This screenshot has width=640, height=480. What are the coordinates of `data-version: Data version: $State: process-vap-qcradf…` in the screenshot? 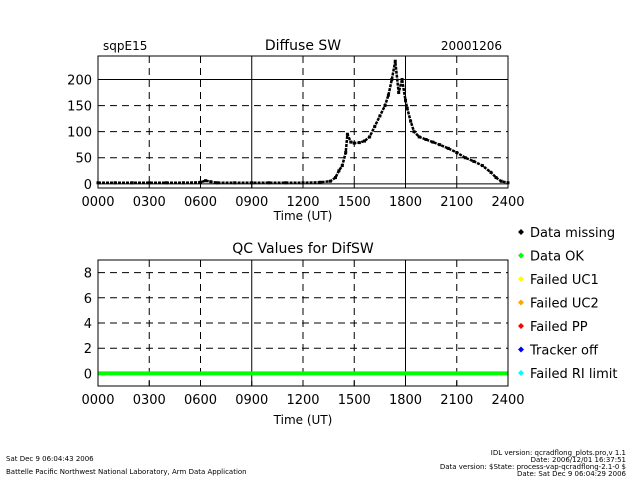 It's located at (533, 467).